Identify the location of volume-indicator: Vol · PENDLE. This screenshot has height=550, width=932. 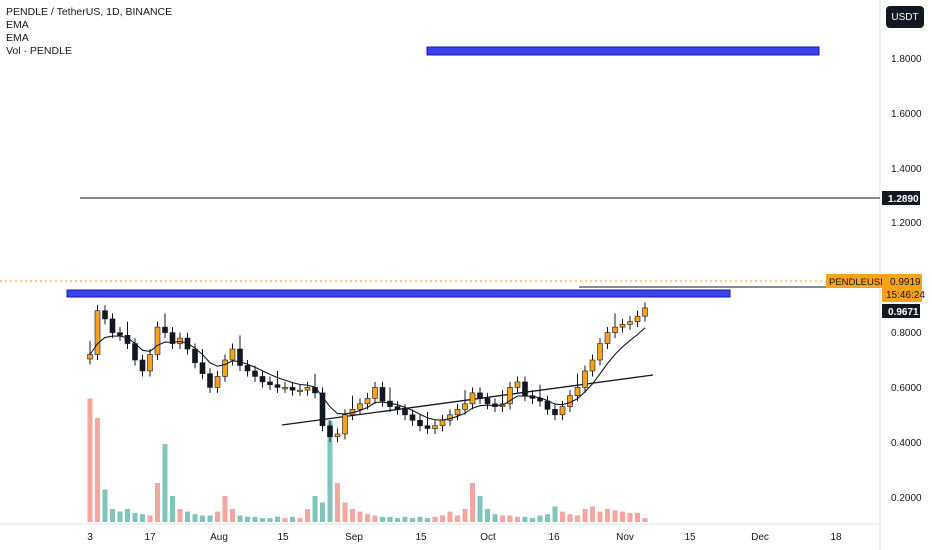
(39, 51).